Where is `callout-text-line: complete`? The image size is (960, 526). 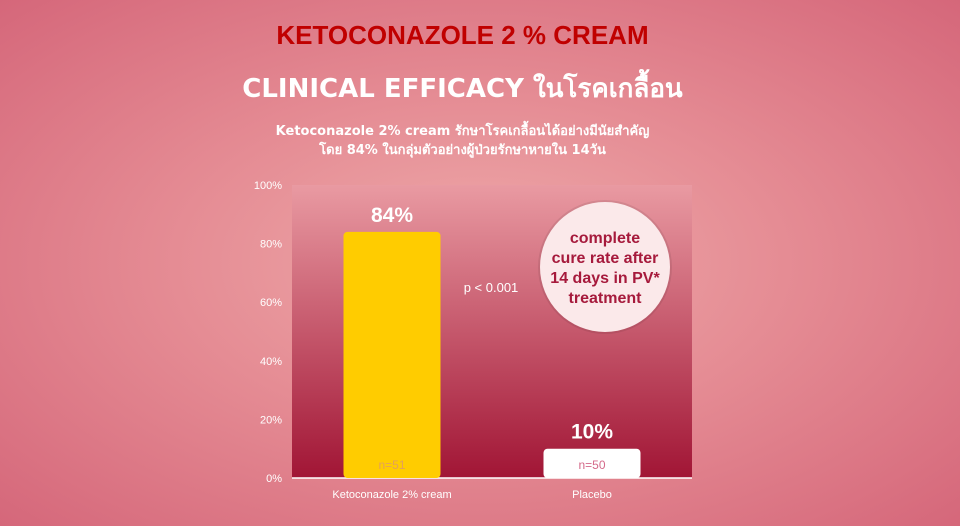 callout-text-line: complete is located at coordinates (605, 238).